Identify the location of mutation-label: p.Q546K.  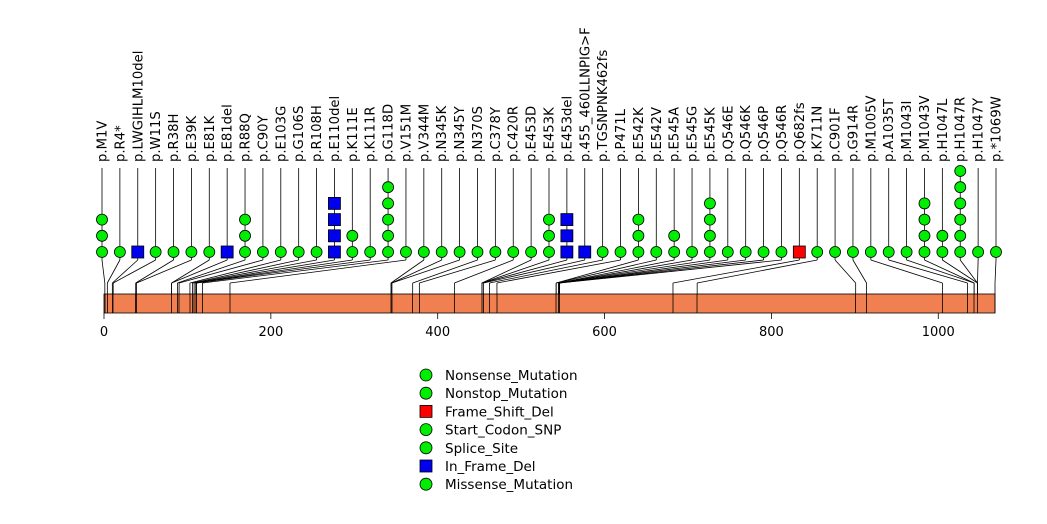
(746, 133).